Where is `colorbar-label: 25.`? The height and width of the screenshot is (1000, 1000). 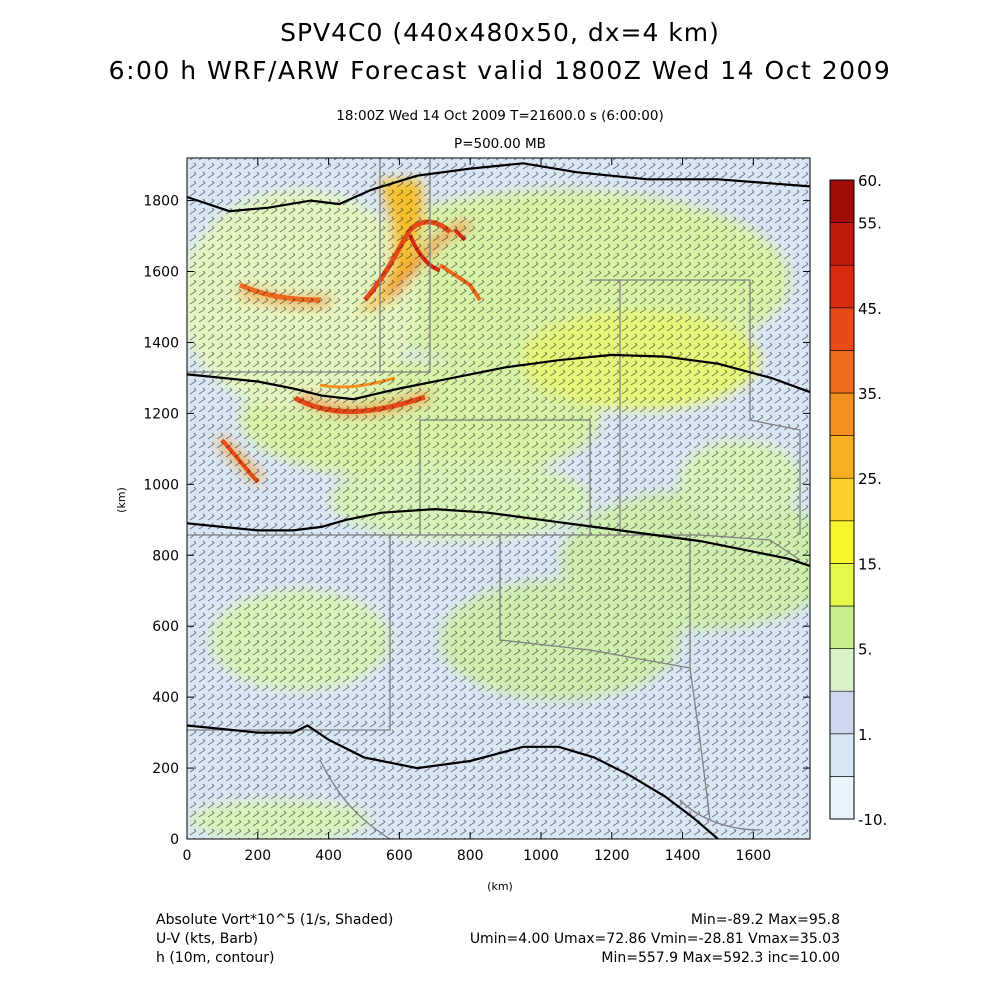 colorbar-label: 25. is located at coordinates (870, 479).